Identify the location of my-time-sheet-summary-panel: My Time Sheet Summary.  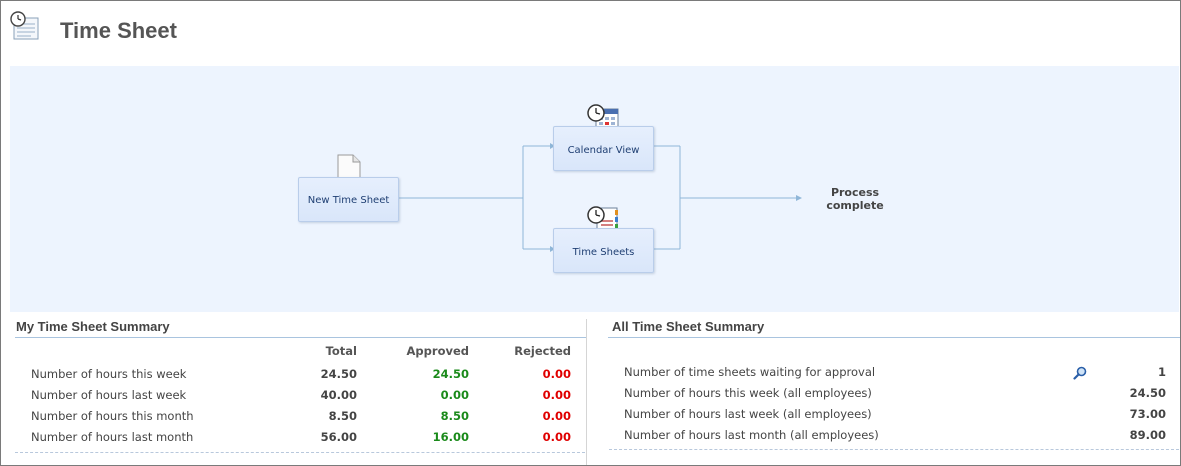
(296, 327).